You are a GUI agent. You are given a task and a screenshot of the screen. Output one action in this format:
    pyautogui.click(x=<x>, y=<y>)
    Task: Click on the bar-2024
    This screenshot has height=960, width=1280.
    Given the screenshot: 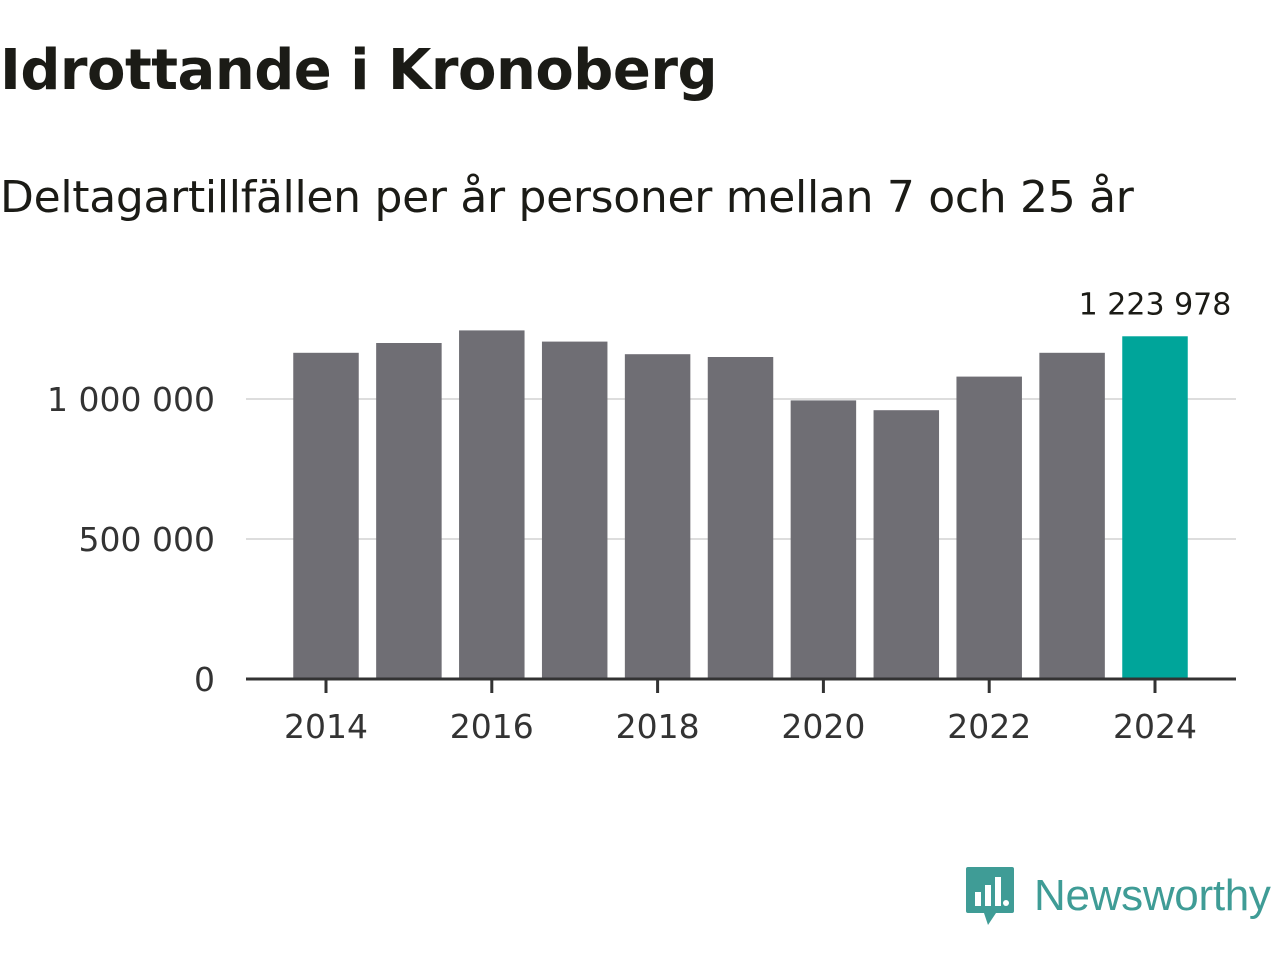 What is the action you would take?
    pyautogui.click(x=1155, y=507)
    